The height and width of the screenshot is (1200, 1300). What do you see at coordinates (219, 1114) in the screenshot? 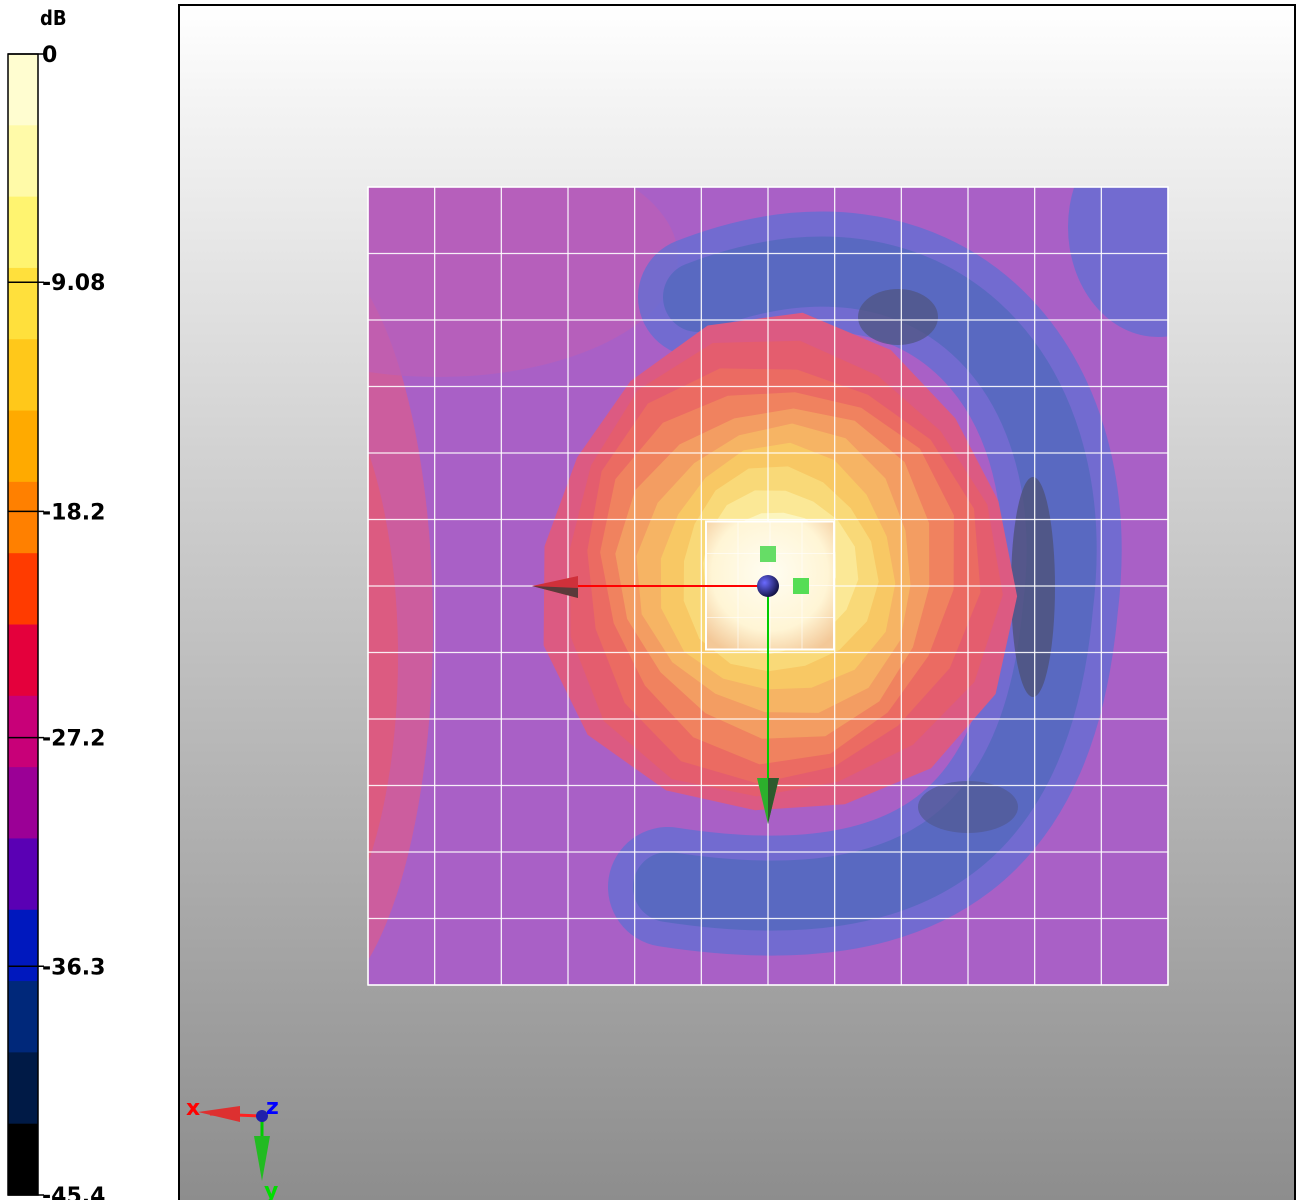
I see `triad-x-arrowhead` at bounding box center [219, 1114].